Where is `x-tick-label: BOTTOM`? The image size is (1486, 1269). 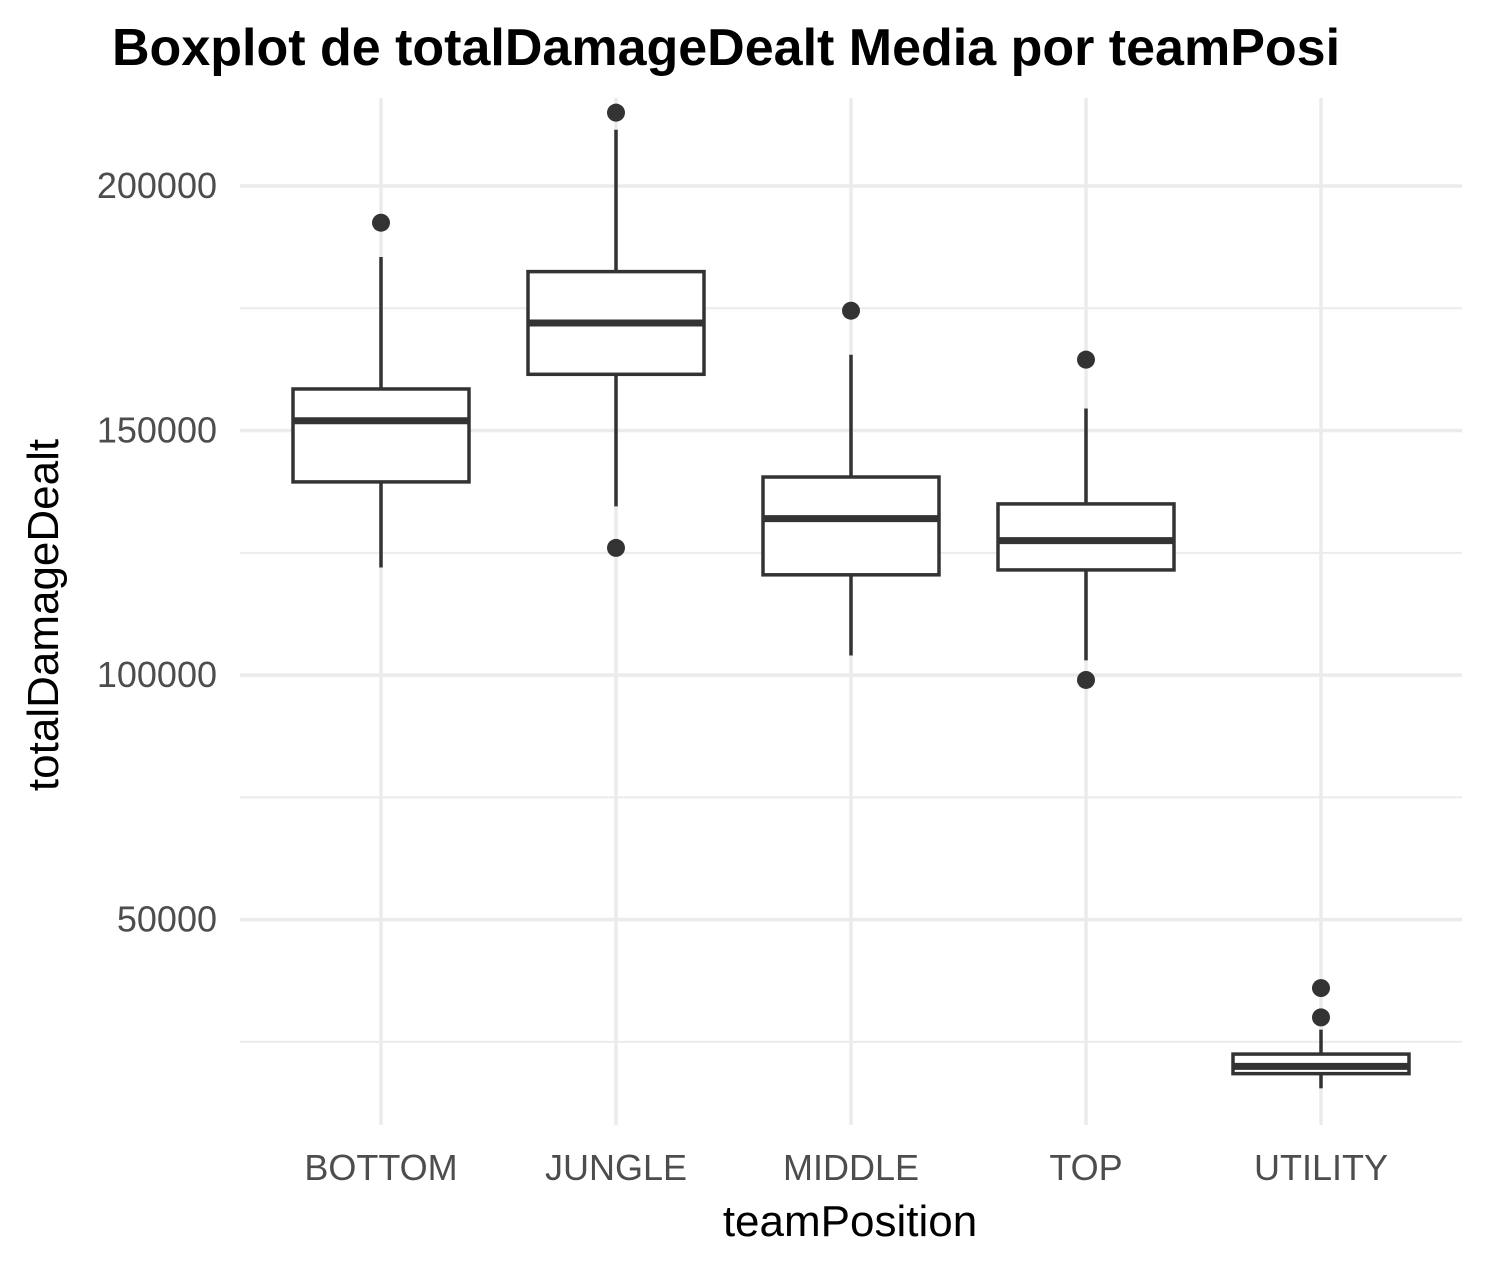
x-tick-label: BOTTOM is located at coordinates (380, 1167).